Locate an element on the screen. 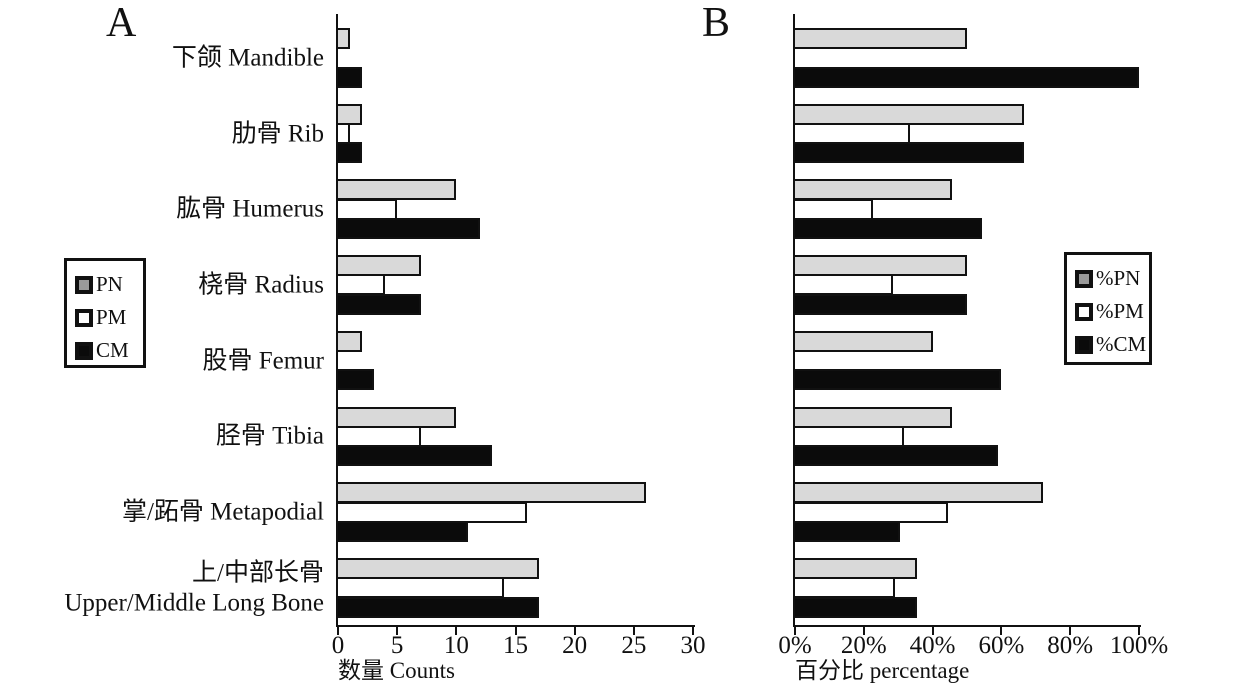 The height and width of the screenshot is (699, 1256). legend-panel-b: %PN %PM %CM is located at coordinates (1108, 308).